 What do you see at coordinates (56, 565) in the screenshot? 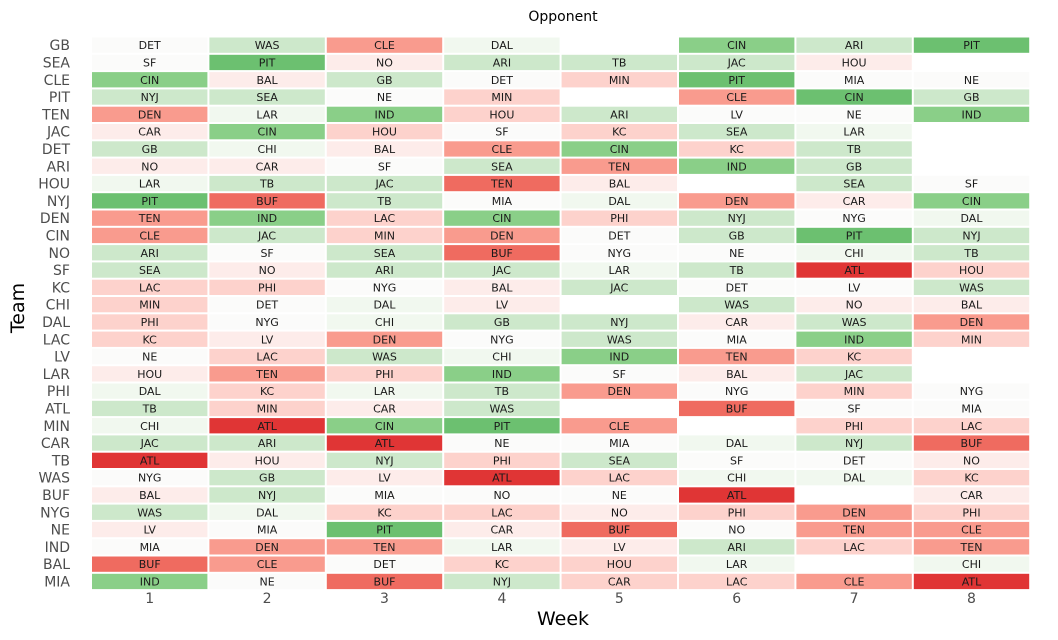
I see `y-tick-label: BAL` at bounding box center [56, 565].